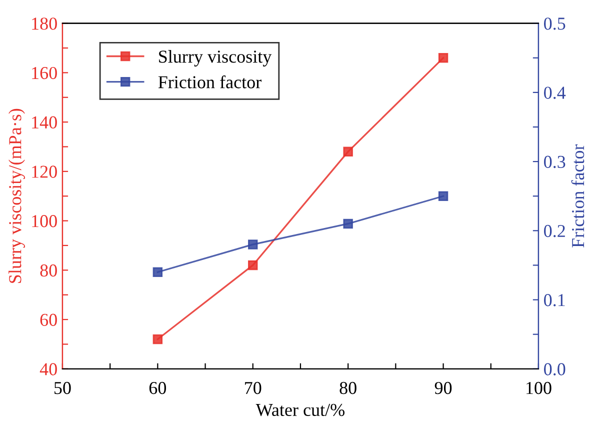 Image resolution: width=595 pixels, height=424 pixels. Describe the element at coordinates (555, 92) in the screenshot. I see `y2-tick-label: 0.4` at that location.